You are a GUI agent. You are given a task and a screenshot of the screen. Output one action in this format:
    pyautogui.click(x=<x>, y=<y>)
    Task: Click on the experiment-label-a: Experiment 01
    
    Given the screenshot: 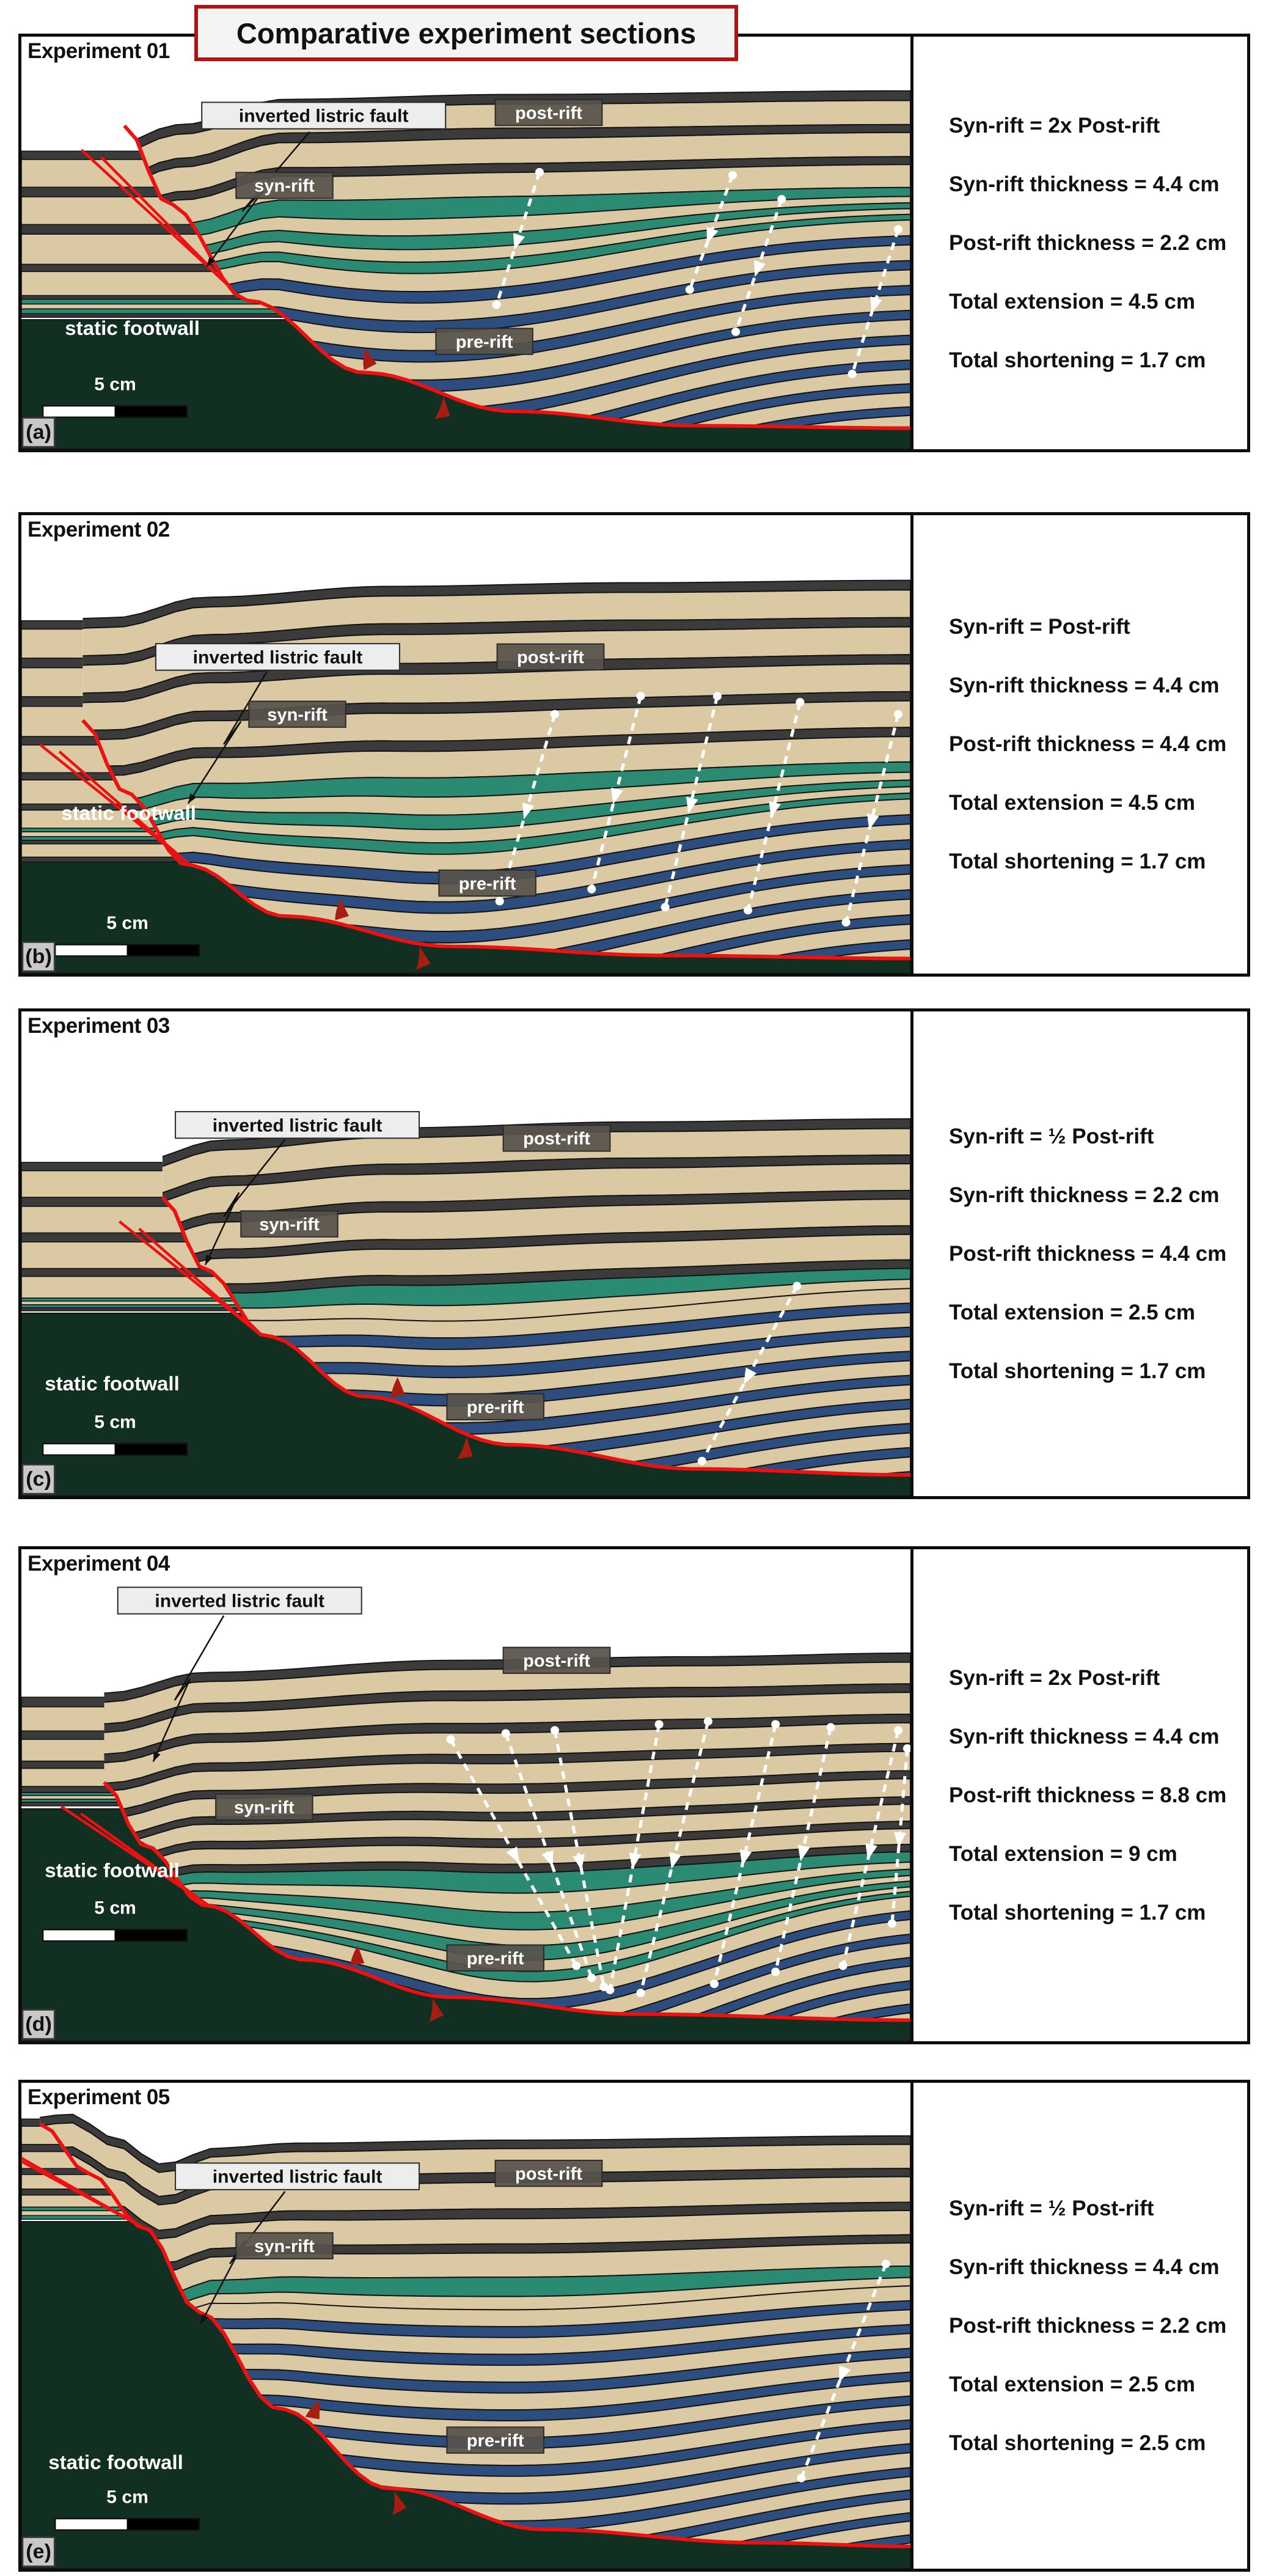 What is the action you would take?
    pyautogui.click(x=98, y=51)
    